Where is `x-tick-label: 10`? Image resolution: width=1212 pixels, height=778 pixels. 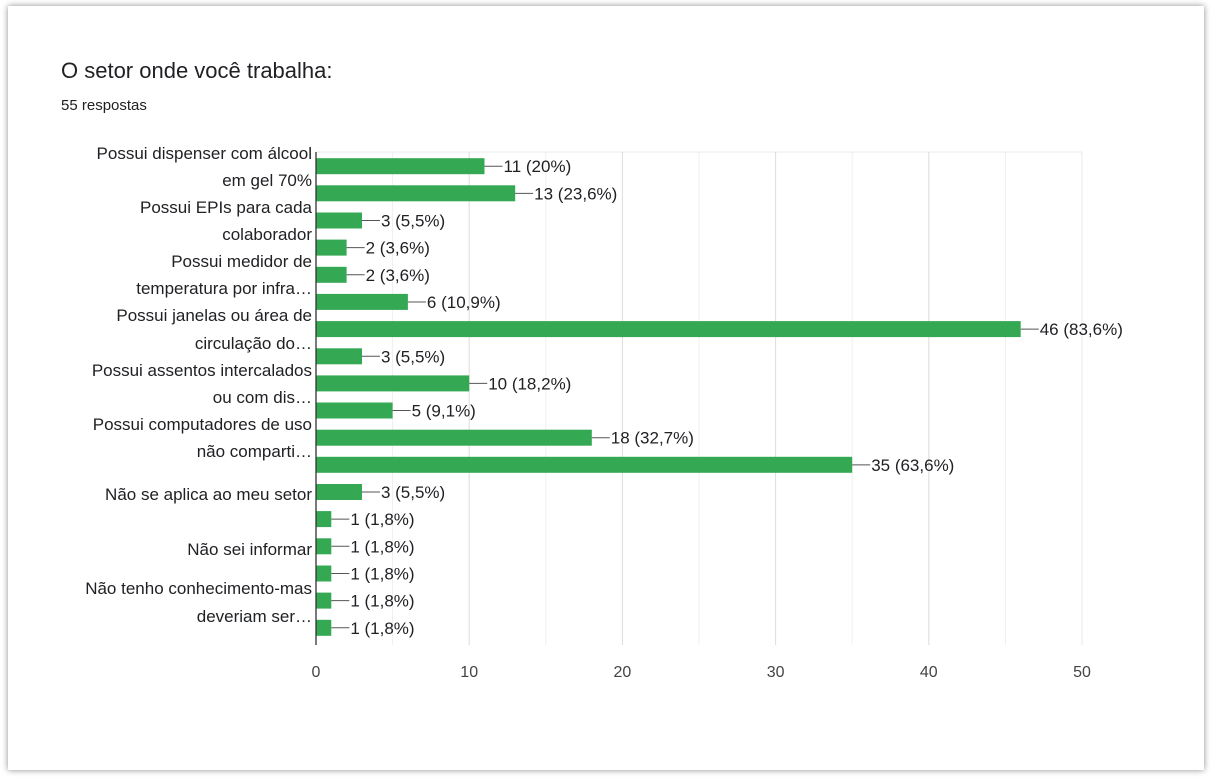
x-tick-label: 10 is located at coordinates (469, 672).